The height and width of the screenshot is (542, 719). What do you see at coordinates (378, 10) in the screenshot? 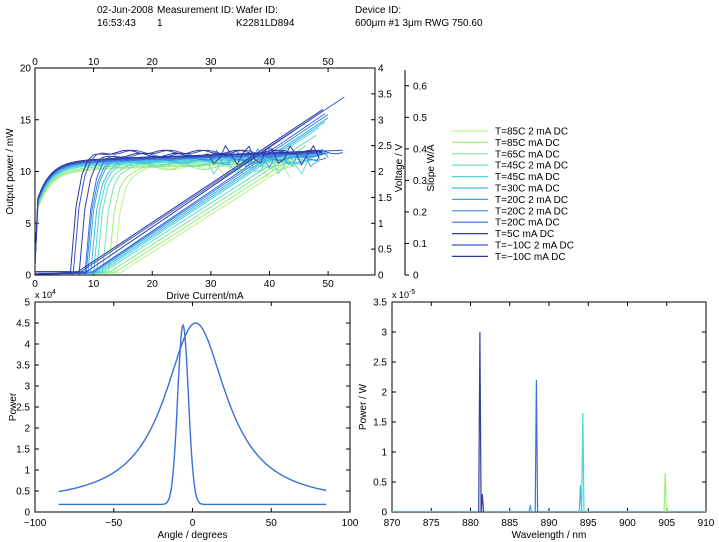
I see `device-id-label: Device ID:` at bounding box center [378, 10].